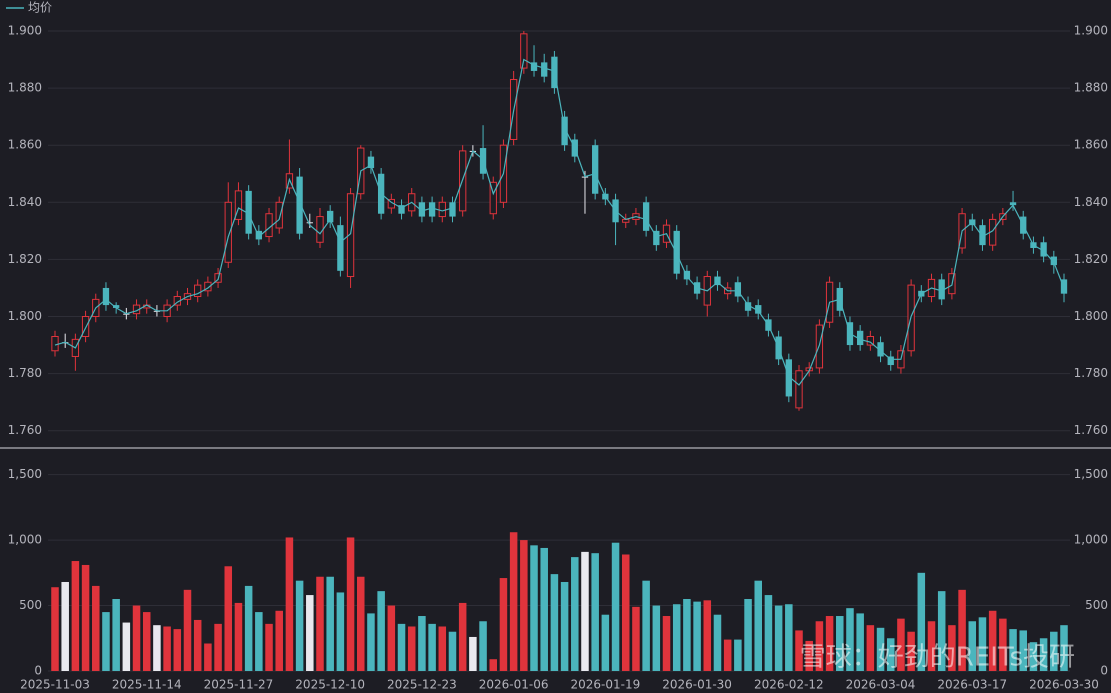 This screenshot has height=693, width=1111. I want to click on y-tick-label: 1.820, so click(25, 259).